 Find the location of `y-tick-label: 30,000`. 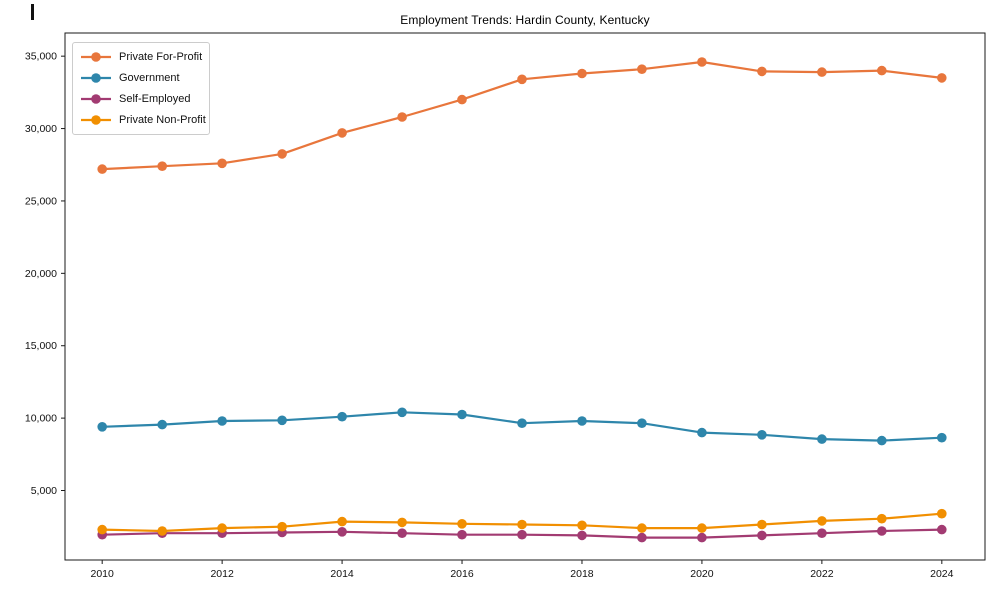

y-tick-label: 30,000 is located at coordinates (41, 129).